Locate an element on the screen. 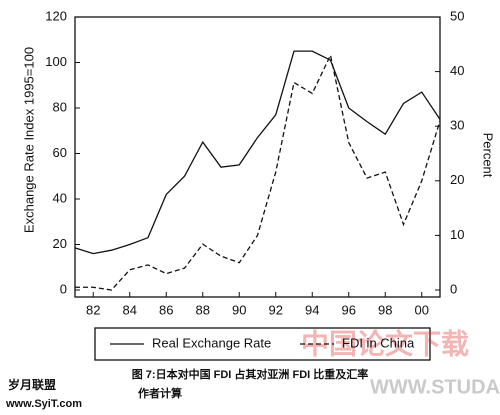 This screenshot has height=415, width=500. legend-box is located at coordinates (262, 344).